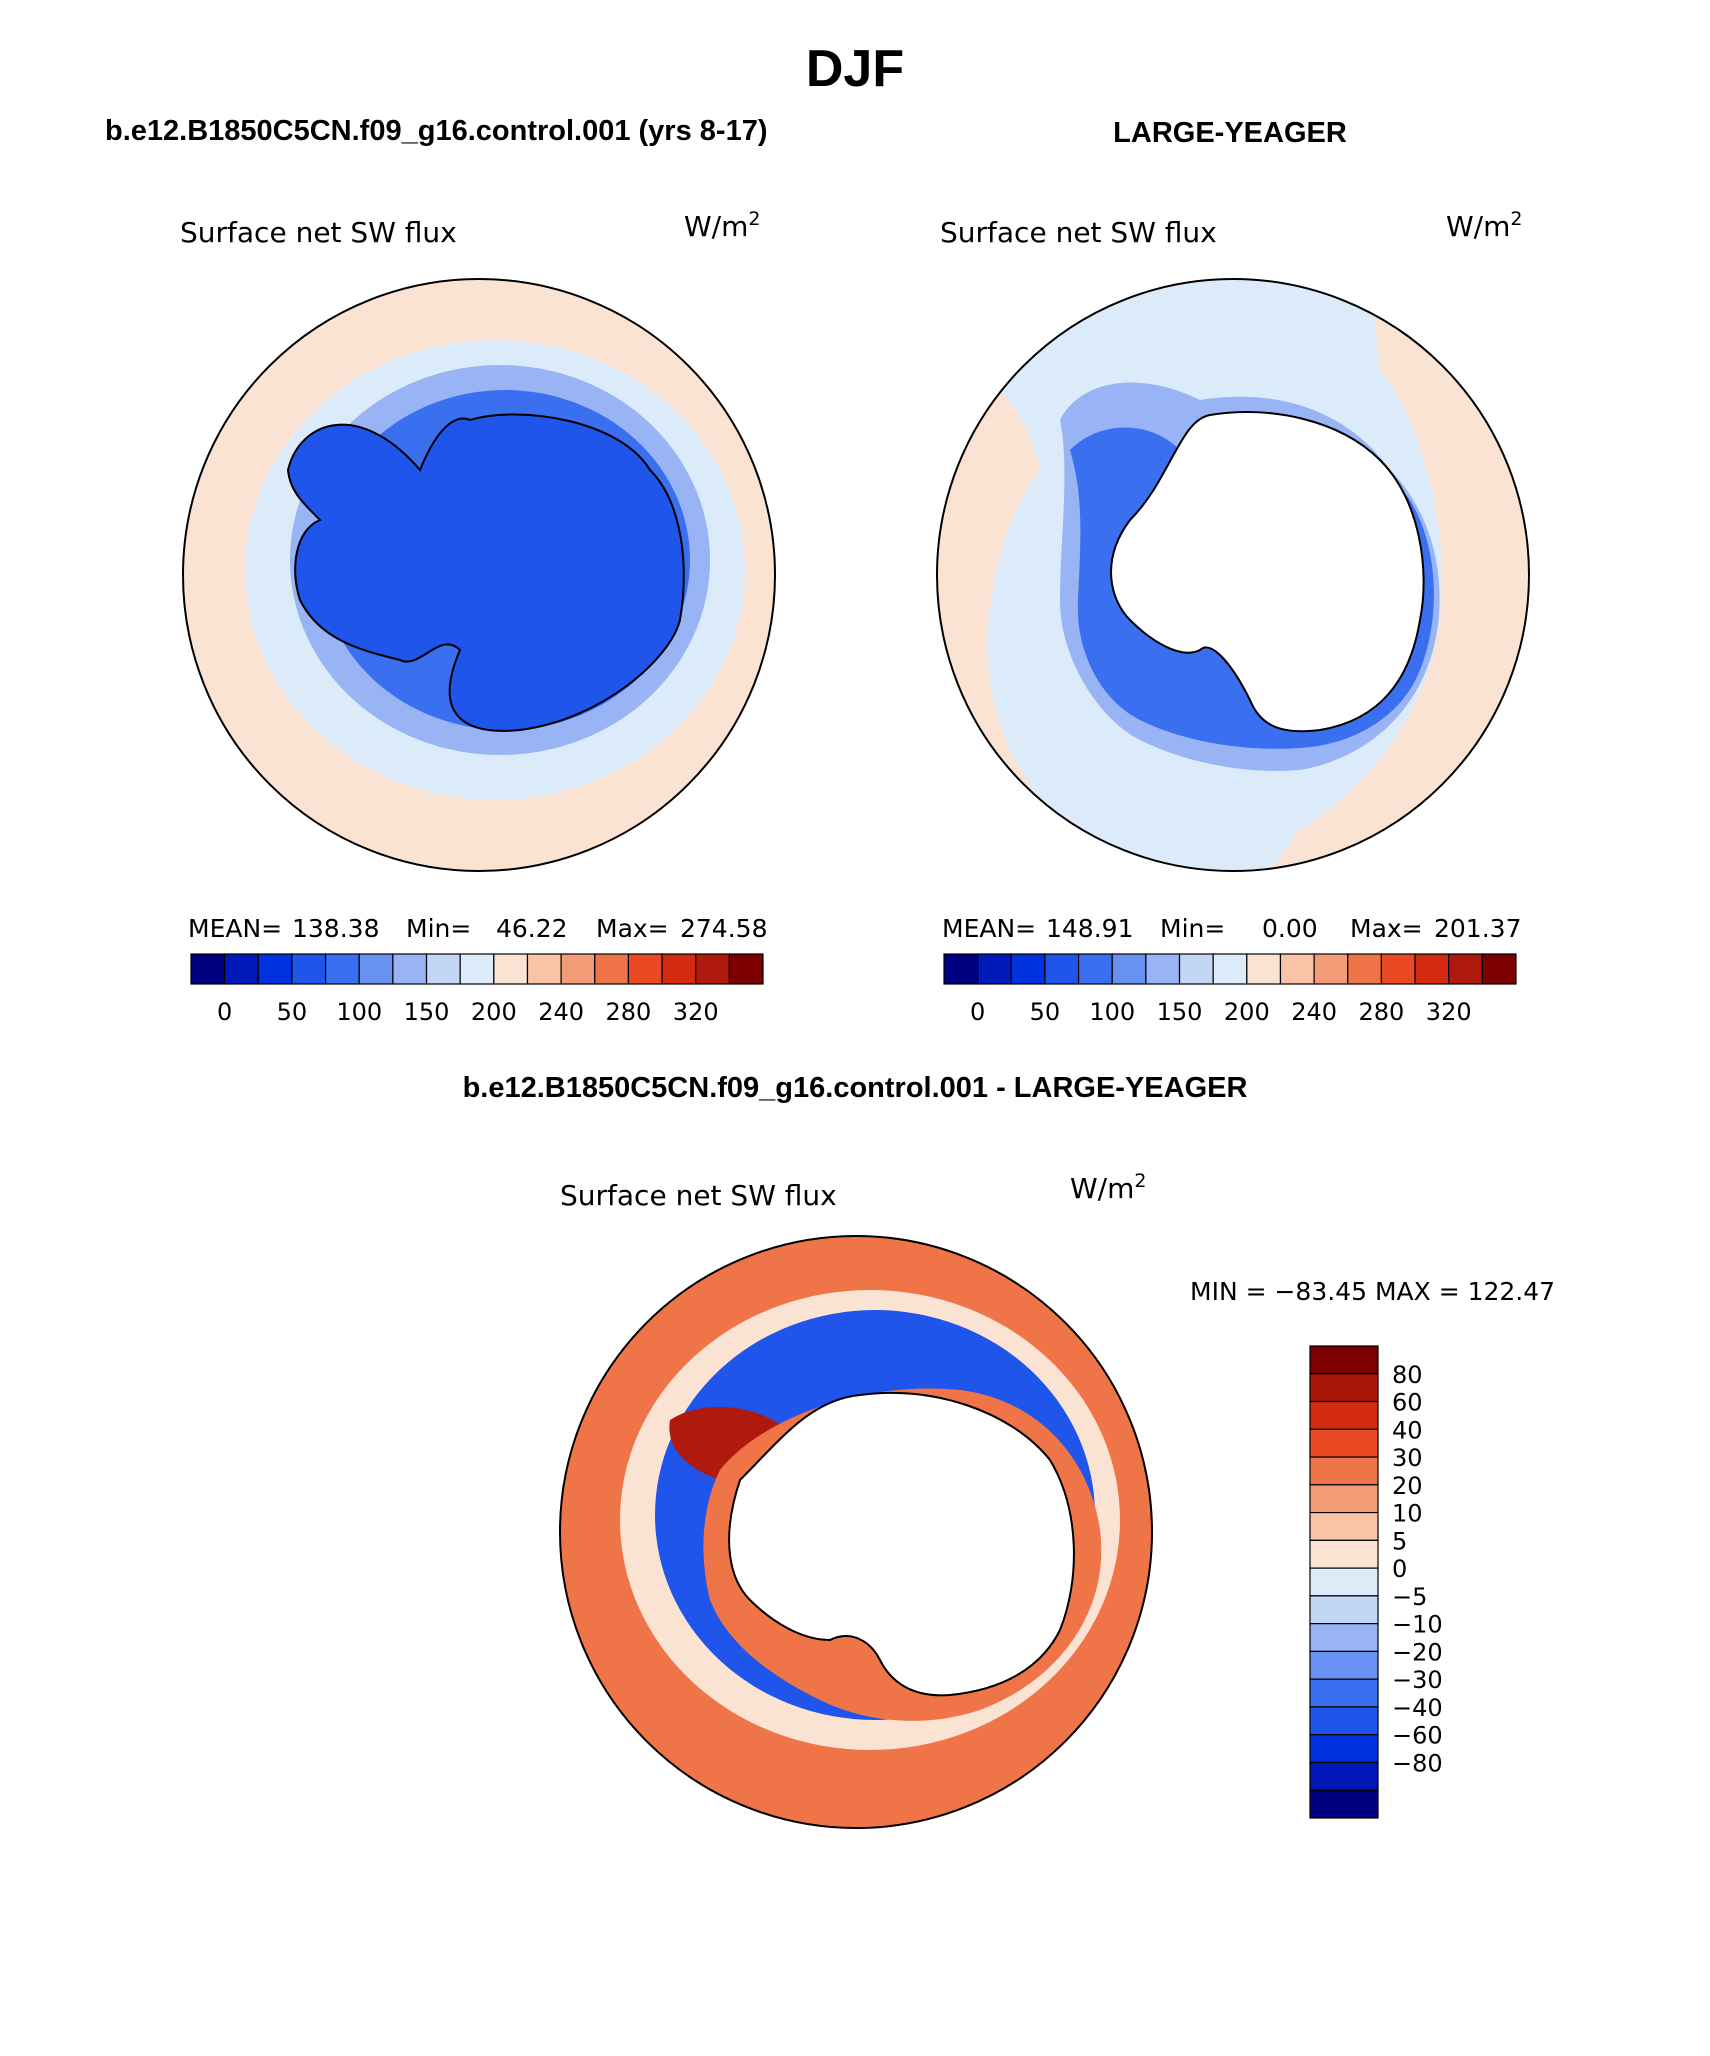  What do you see at coordinates (723, 928) in the screenshot?
I see `panel-a-max-value: 274.58` at bounding box center [723, 928].